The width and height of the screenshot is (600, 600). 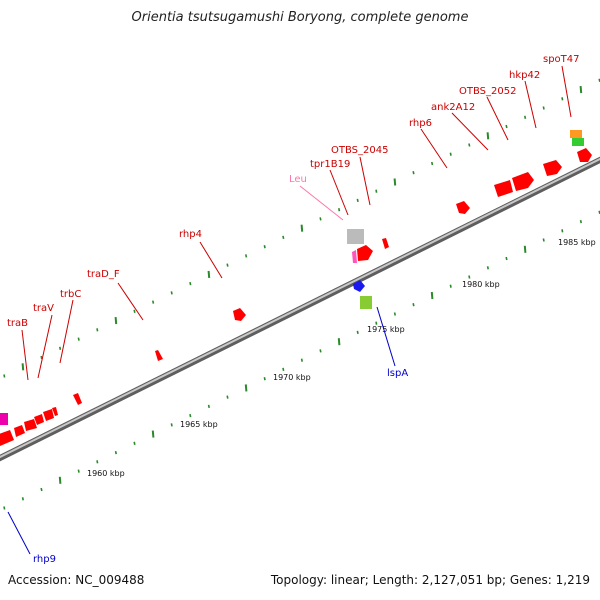 What do you see at coordinates (321, 203) in the screenshot?
I see `leader-Leu` at bounding box center [321, 203].